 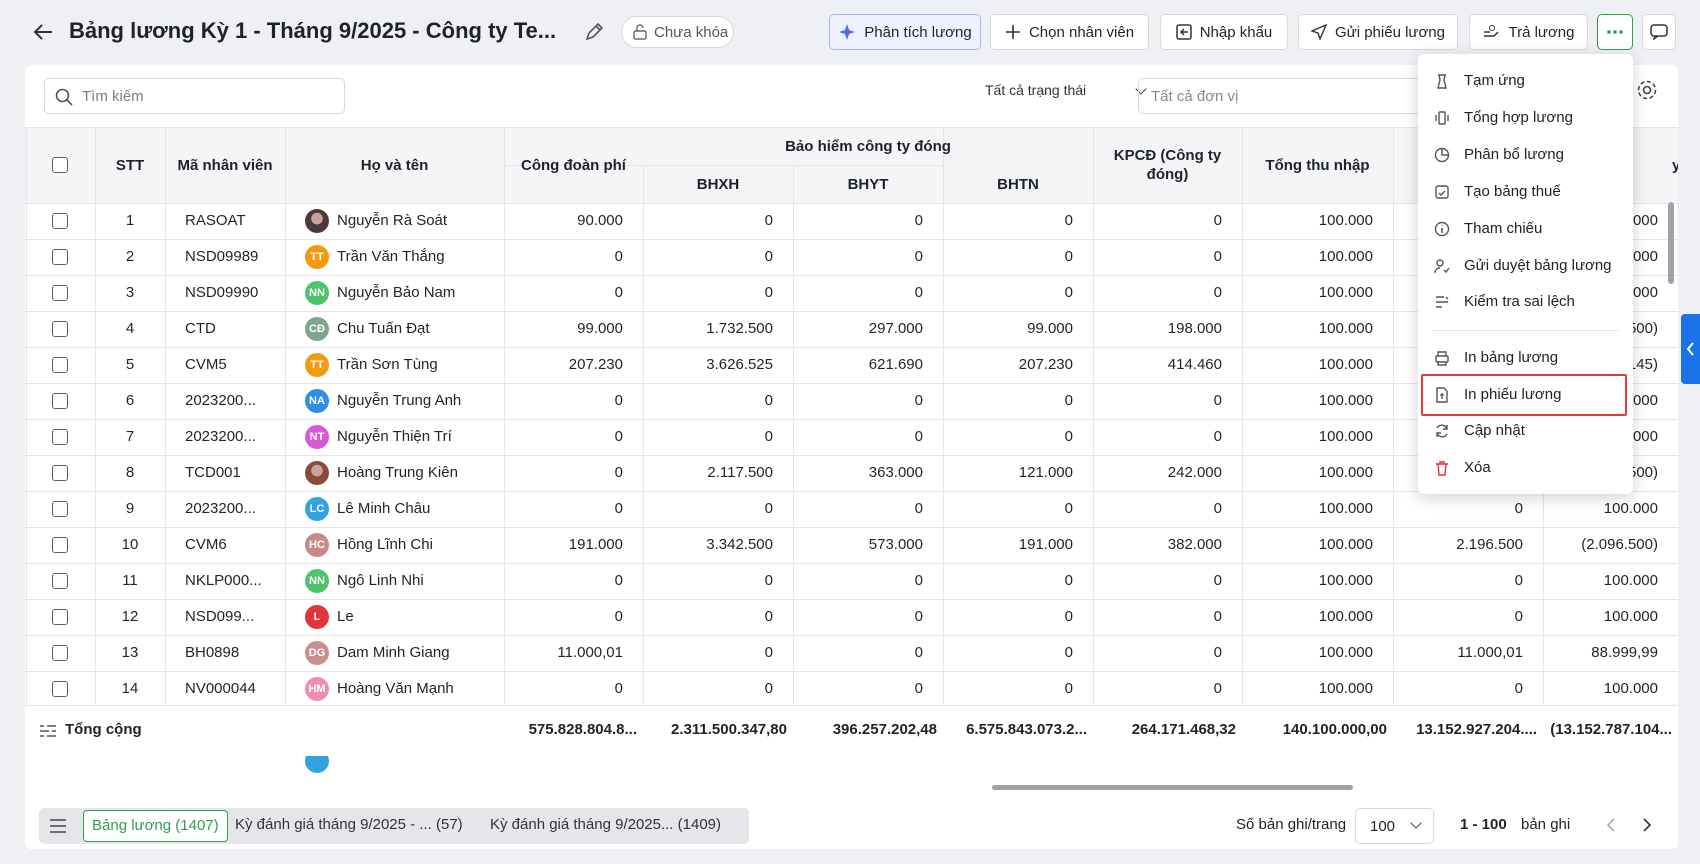 What do you see at coordinates (1416, 823) in the screenshot?
I see `page-size-chevron` at bounding box center [1416, 823].